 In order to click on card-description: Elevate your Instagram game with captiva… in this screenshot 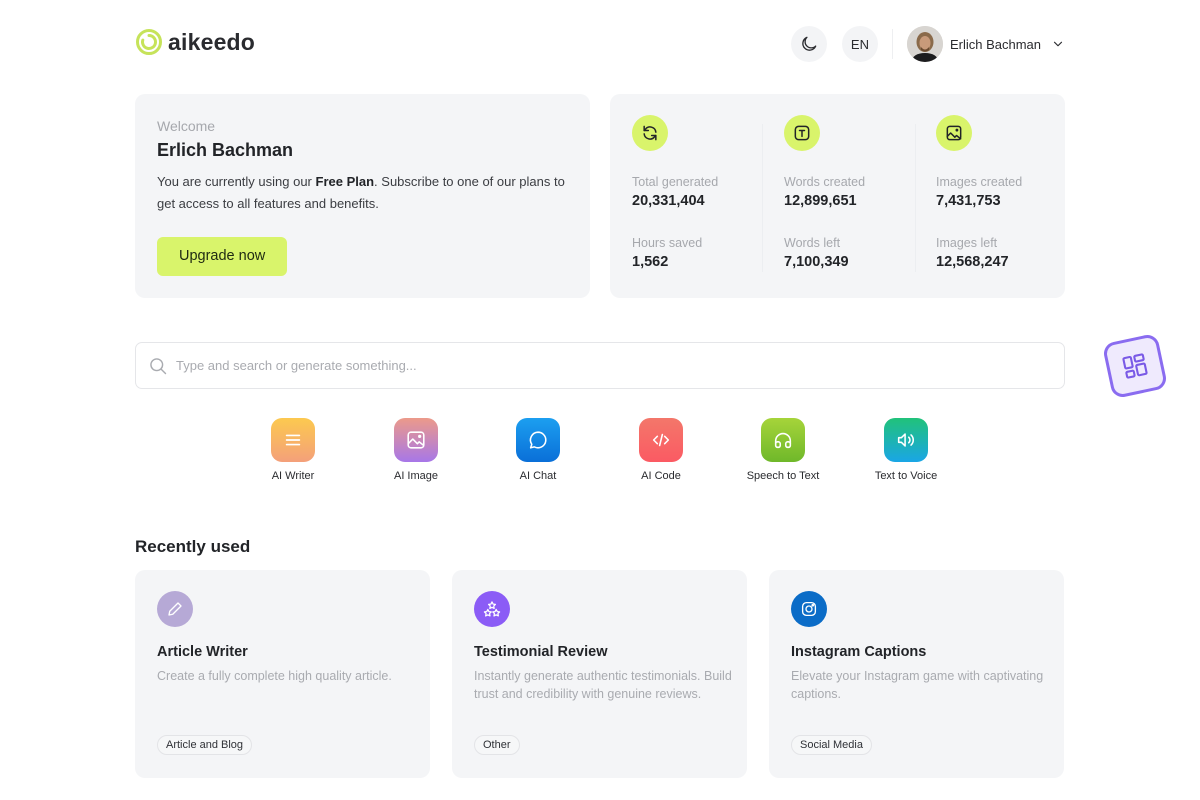, I will do `click(917, 685)`.